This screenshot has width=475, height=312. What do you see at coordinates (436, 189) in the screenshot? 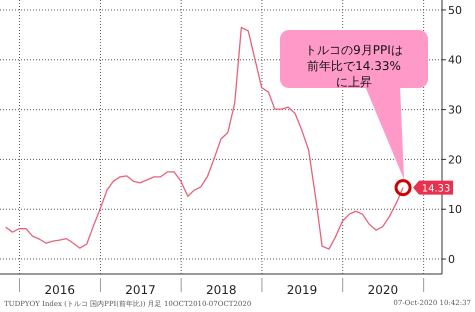
I see `data-label: 14.33` at bounding box center [436, 189].